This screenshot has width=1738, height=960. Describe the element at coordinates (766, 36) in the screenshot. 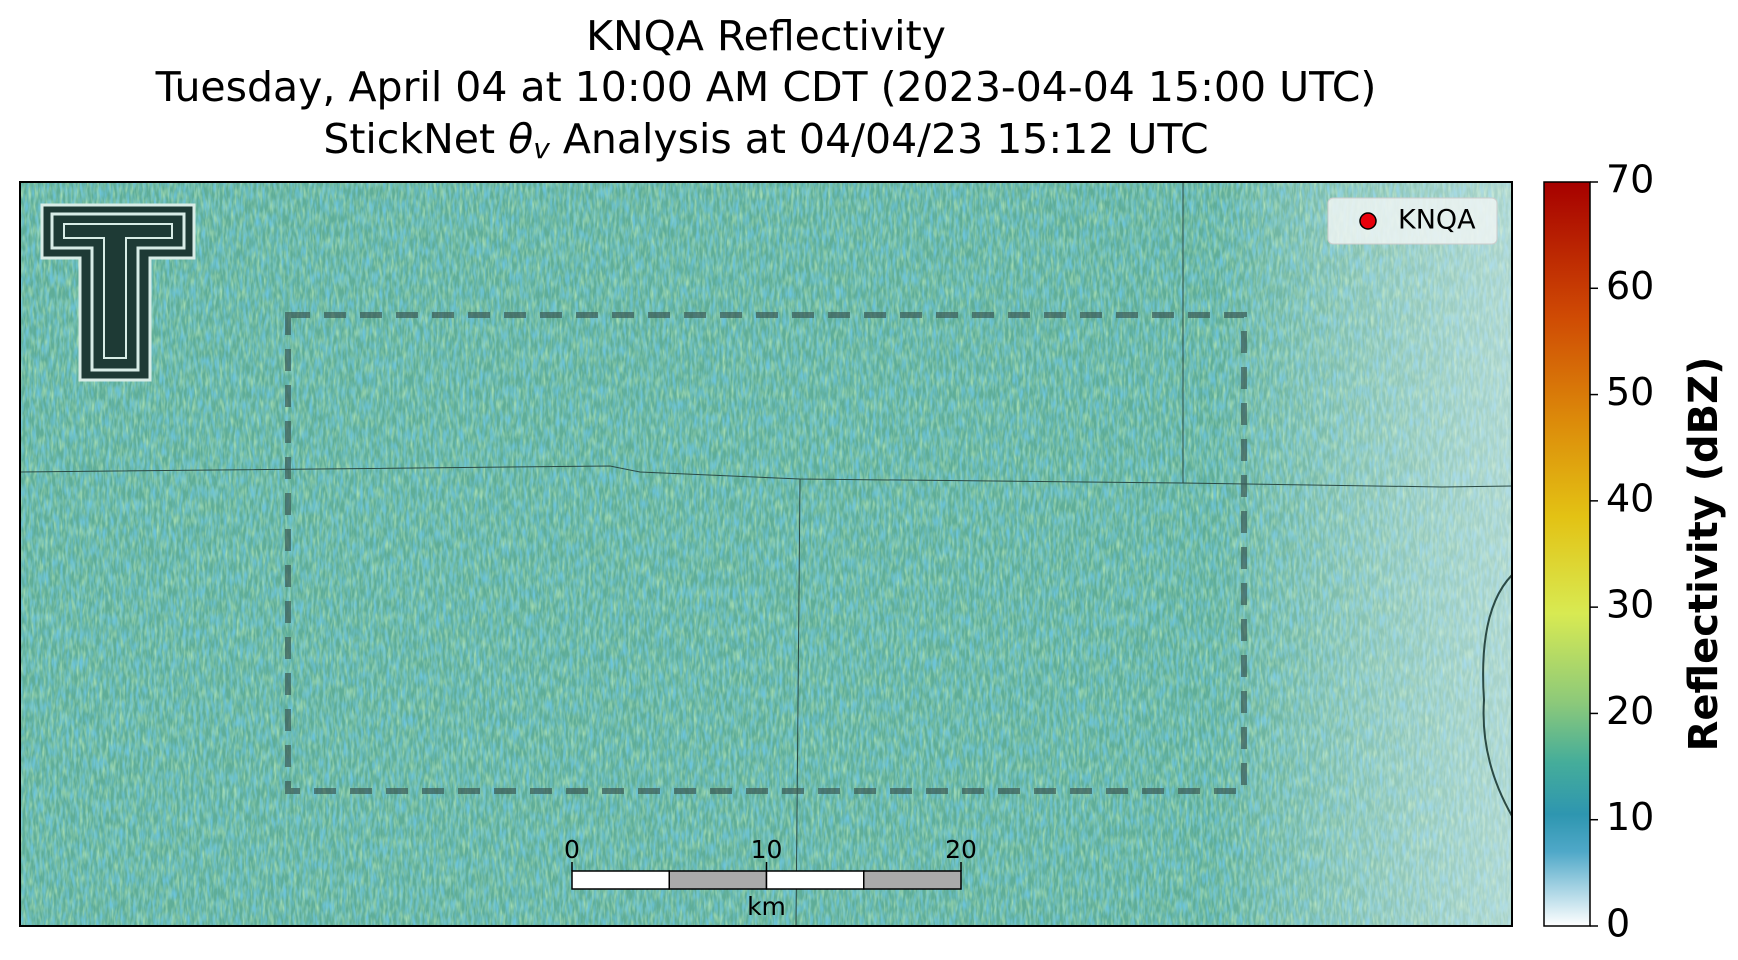

I see `title: KNQA Reflectivity` at that location.